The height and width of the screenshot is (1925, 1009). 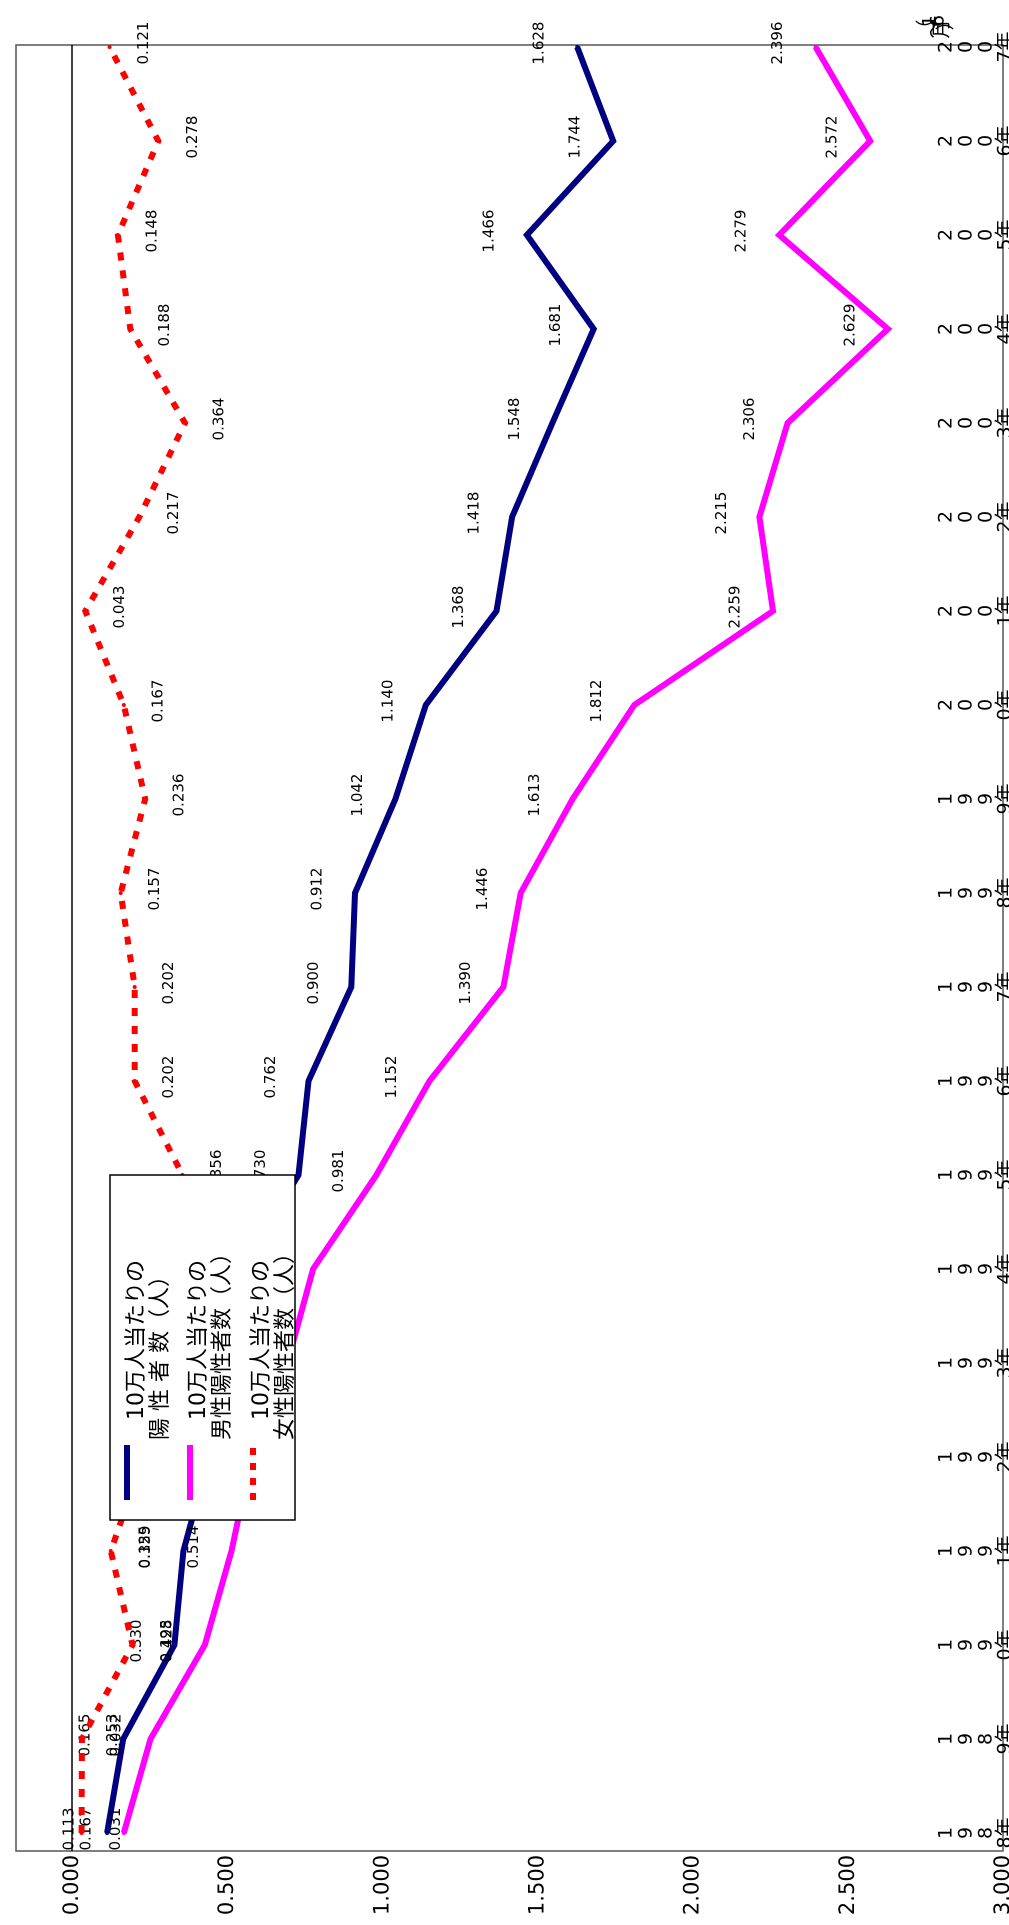 What do you see at coordinates (226, 1885) in the screenshot?
I see `y-tick-label: 0.500` at bounding box center [226, 1885].